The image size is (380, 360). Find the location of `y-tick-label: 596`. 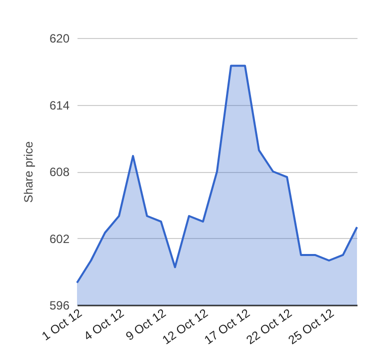

y-tick-label: 596 is located at coordinates (59, 305).